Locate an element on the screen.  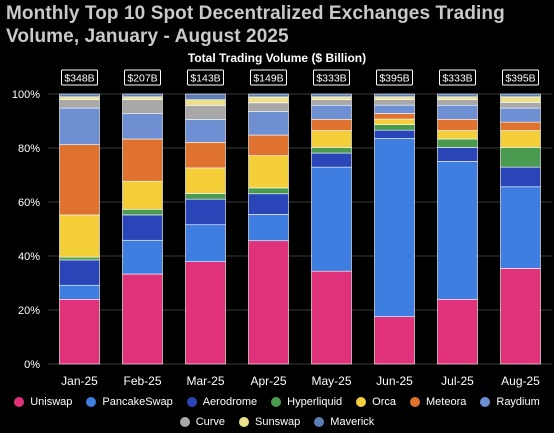
total-label: $149B is located at coordinates (268, 77).